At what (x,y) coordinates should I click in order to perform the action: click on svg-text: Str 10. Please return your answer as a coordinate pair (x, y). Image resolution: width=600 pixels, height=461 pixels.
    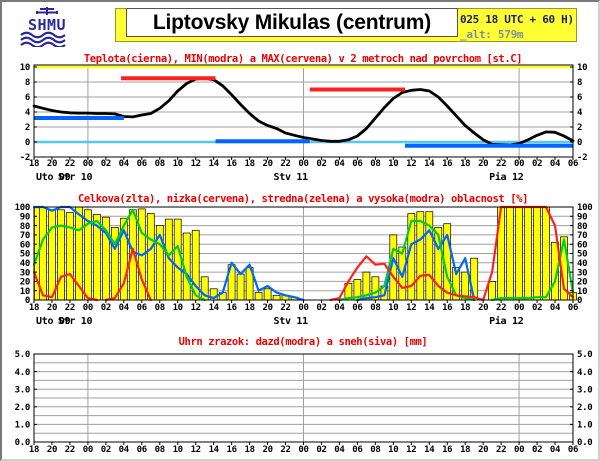
    Looking at the image, I should click on (75, 177).